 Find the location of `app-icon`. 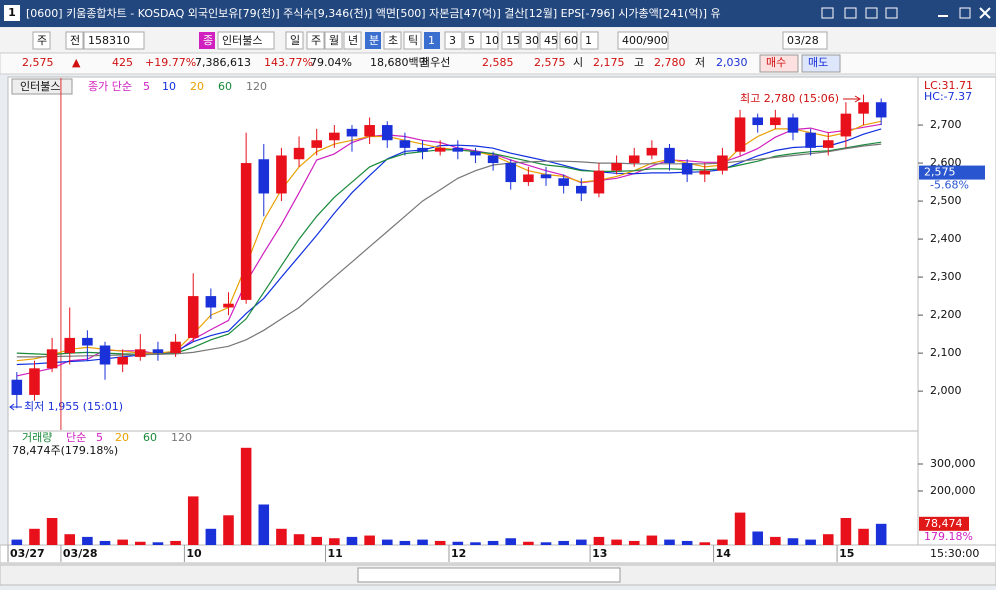

app-icon is located at coordinates (12, 13).